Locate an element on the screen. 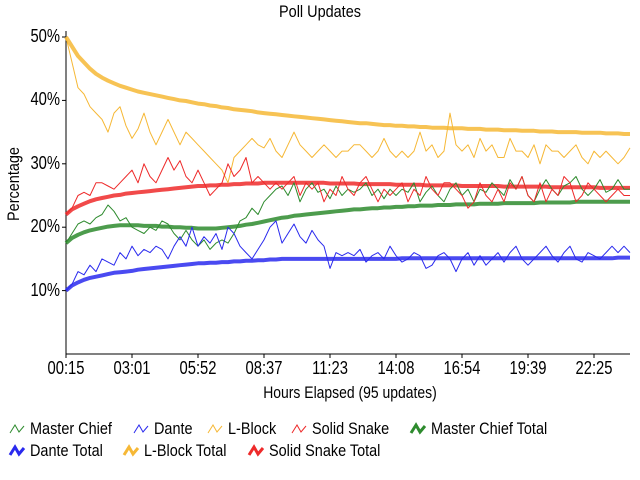 The image size is (640, 480). series-line-dante is located at coordinates (348, 255).